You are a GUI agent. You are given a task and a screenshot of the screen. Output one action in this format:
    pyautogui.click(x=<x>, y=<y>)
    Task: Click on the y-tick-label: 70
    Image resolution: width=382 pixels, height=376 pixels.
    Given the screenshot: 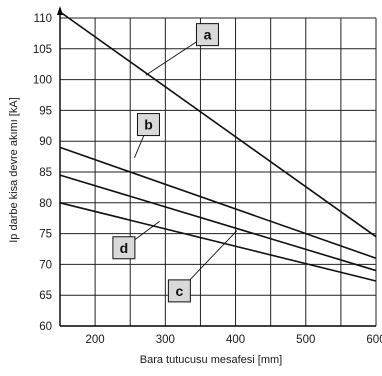 What is the action you would take?
    pyautogui.click(x=45, y=265)
    